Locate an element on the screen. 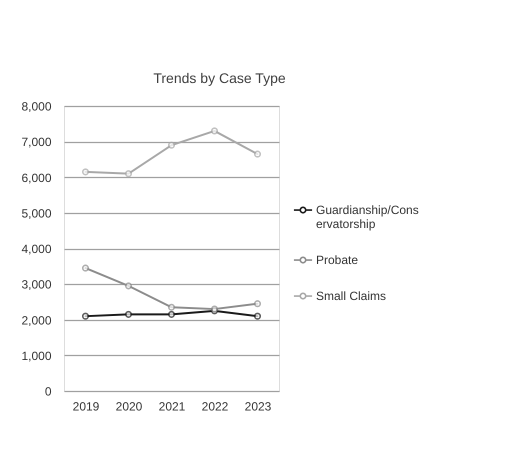 This screenshot has width=530, height=469. y-tick-label: 1,000 is located at coordinates (36, 355).